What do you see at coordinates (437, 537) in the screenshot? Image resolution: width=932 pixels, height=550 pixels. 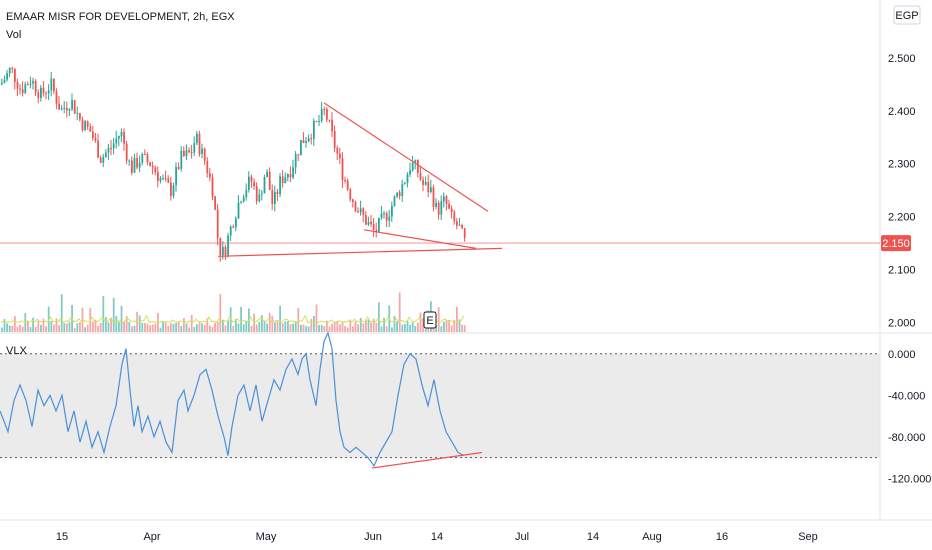 I see `time-axis: 15 Apr May Jun 14 Jul 14 Aug 16 Sep` at bounding box center [437, 537].